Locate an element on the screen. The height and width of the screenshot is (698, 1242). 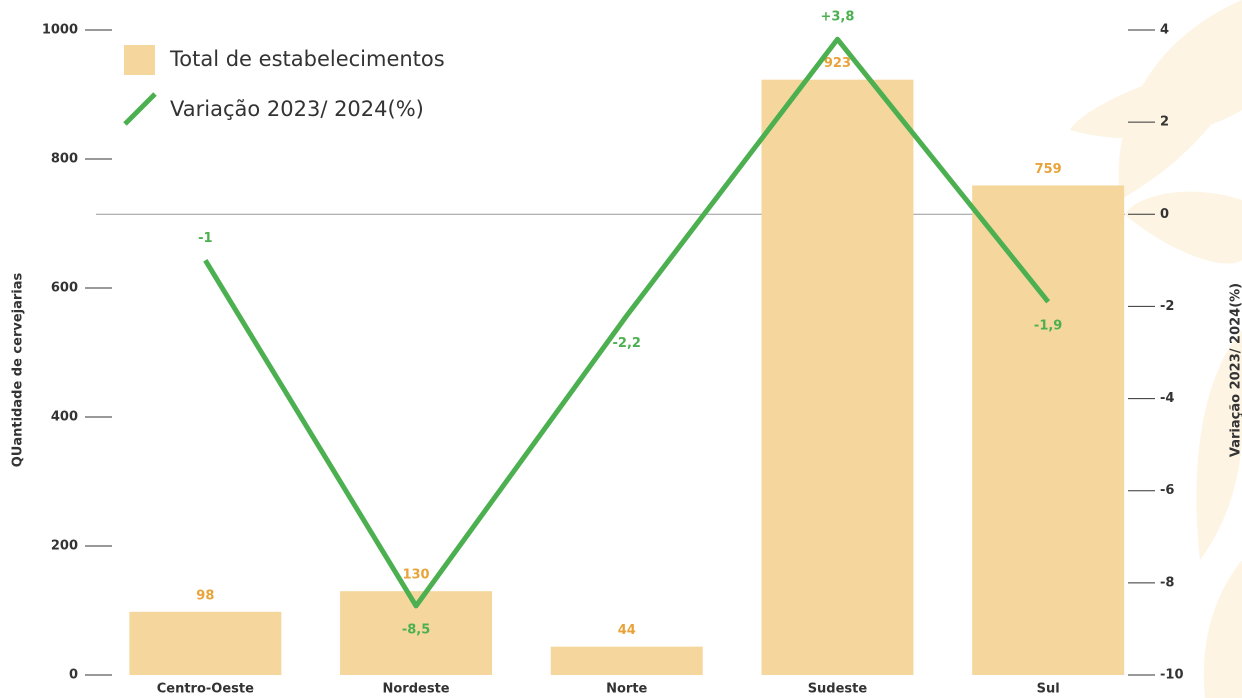
line-value-label: +3,8 is located at coordinates (837, 17).